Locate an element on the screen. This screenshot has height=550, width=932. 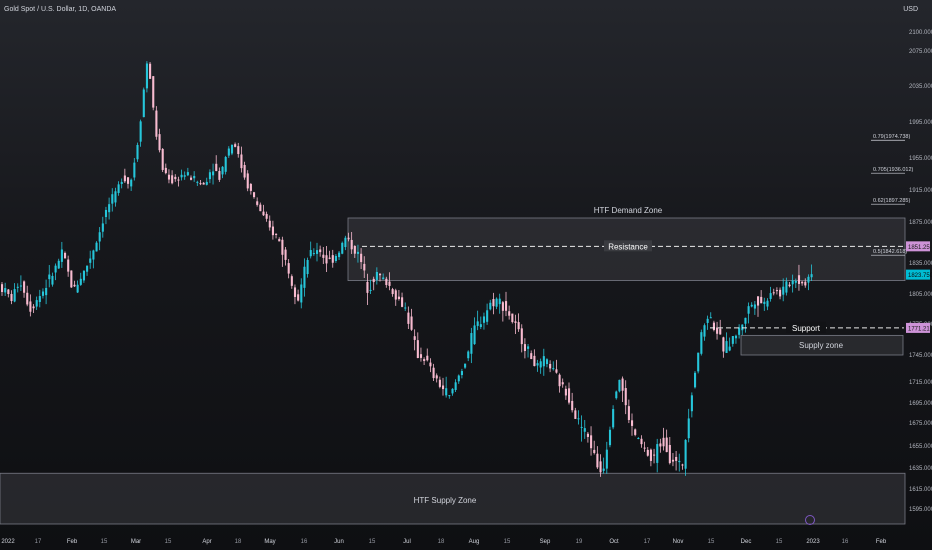
y-tick-label: 2035.000 is located at coordinates (920, 87).